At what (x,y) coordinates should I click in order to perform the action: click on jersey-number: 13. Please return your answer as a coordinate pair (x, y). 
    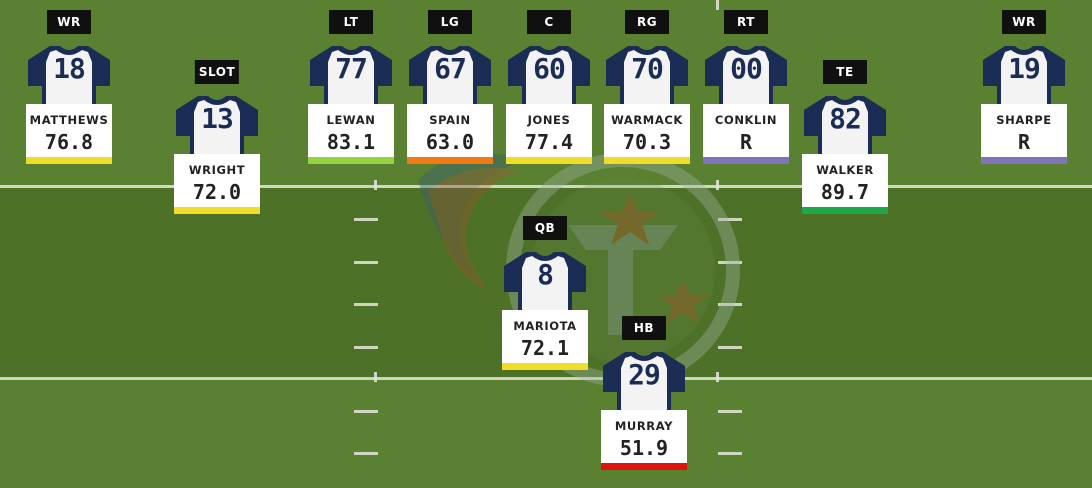
    Looking at the image, I should click on (217, 118).